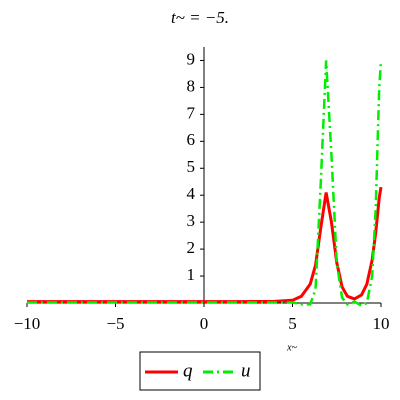  I want to click on y-tick-label: 4, so click(191, 193).